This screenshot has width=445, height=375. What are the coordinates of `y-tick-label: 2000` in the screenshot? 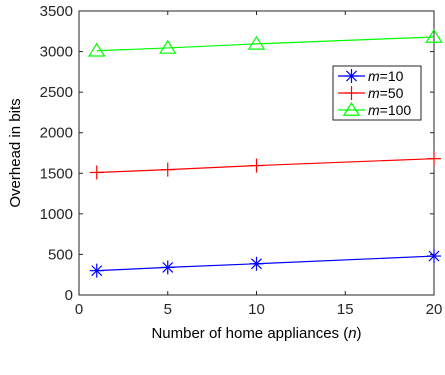 It's located at (56, 133).